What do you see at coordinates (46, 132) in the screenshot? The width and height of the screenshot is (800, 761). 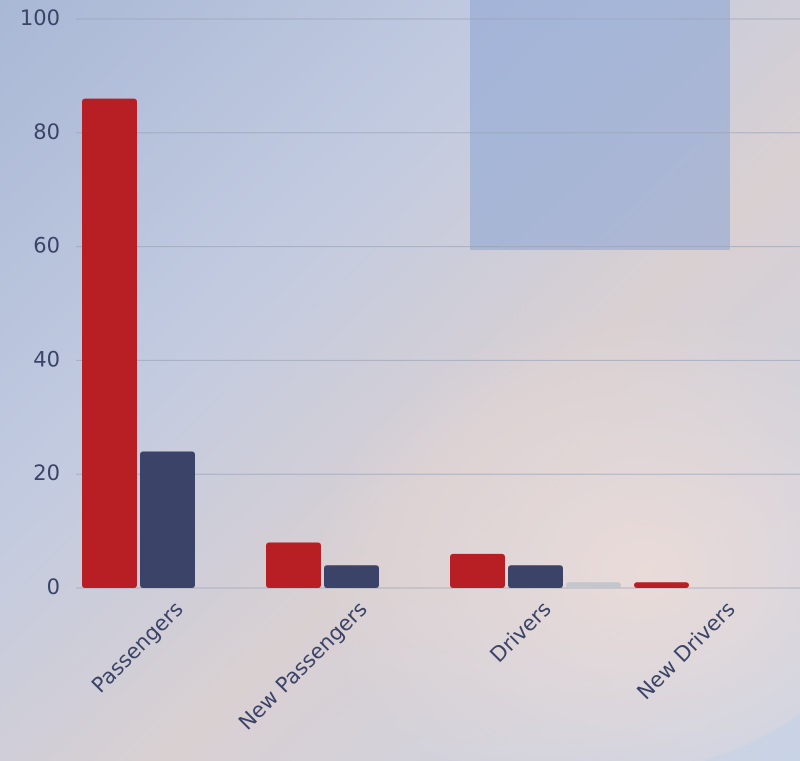 I see `y-tick-label: 80` at bounding box center [46, 132].